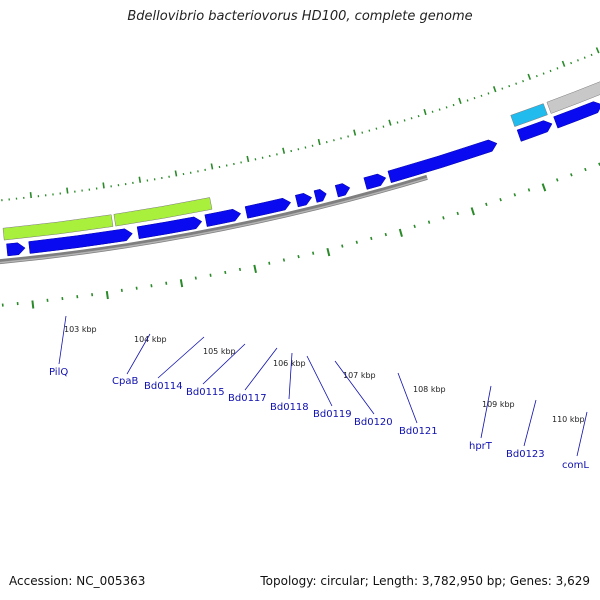  Describe the element at coordinates (418, 431) in the screenshot. I see `gene-label: Bd0121` at that location.